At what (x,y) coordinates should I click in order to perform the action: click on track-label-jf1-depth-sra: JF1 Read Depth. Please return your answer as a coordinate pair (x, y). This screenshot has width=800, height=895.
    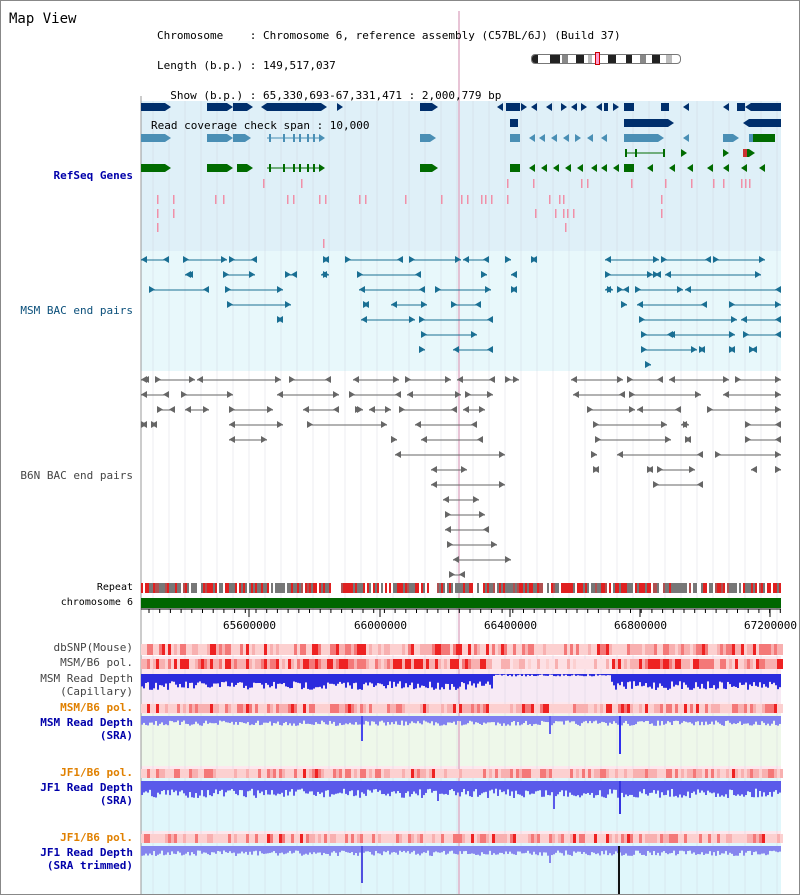
    Looking at the image, I should click on (86, 787).